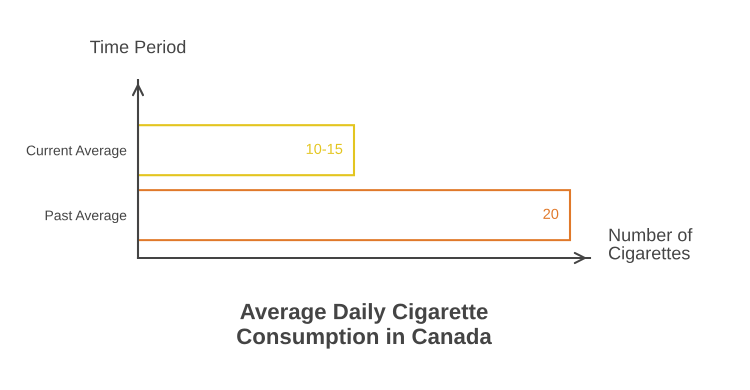 The height and width of the screenshot is (390, 750). I want to click on text: Average Daily Cigarette Consumption in Canada, so click(364, 326).